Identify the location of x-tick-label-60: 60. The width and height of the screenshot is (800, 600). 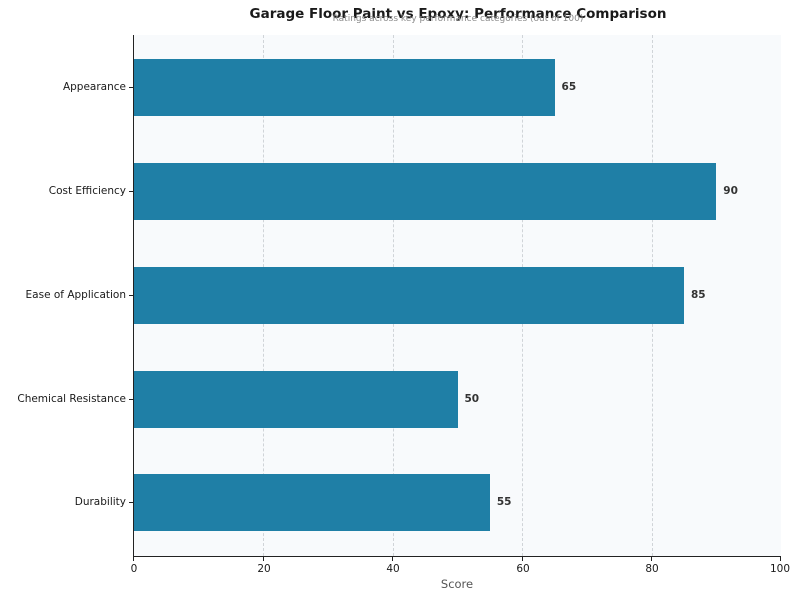
(523, 569).